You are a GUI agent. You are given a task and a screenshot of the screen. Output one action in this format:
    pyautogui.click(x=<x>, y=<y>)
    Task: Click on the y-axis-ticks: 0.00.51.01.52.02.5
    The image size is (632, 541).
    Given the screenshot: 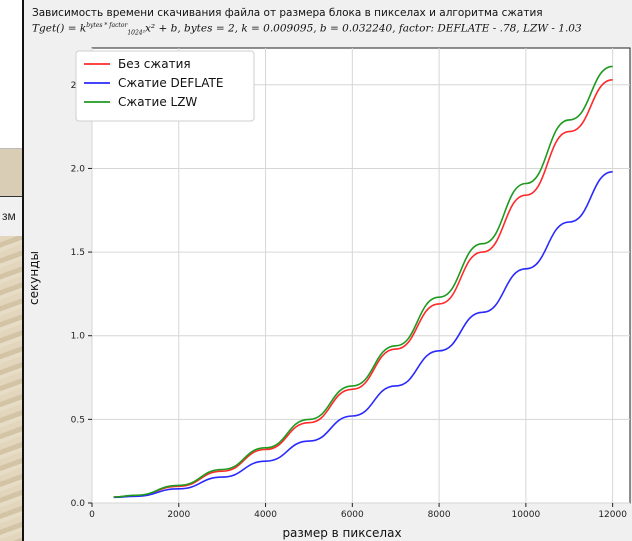 What is the action you would take?
    pyautogui.click(x=81, y=295)
    